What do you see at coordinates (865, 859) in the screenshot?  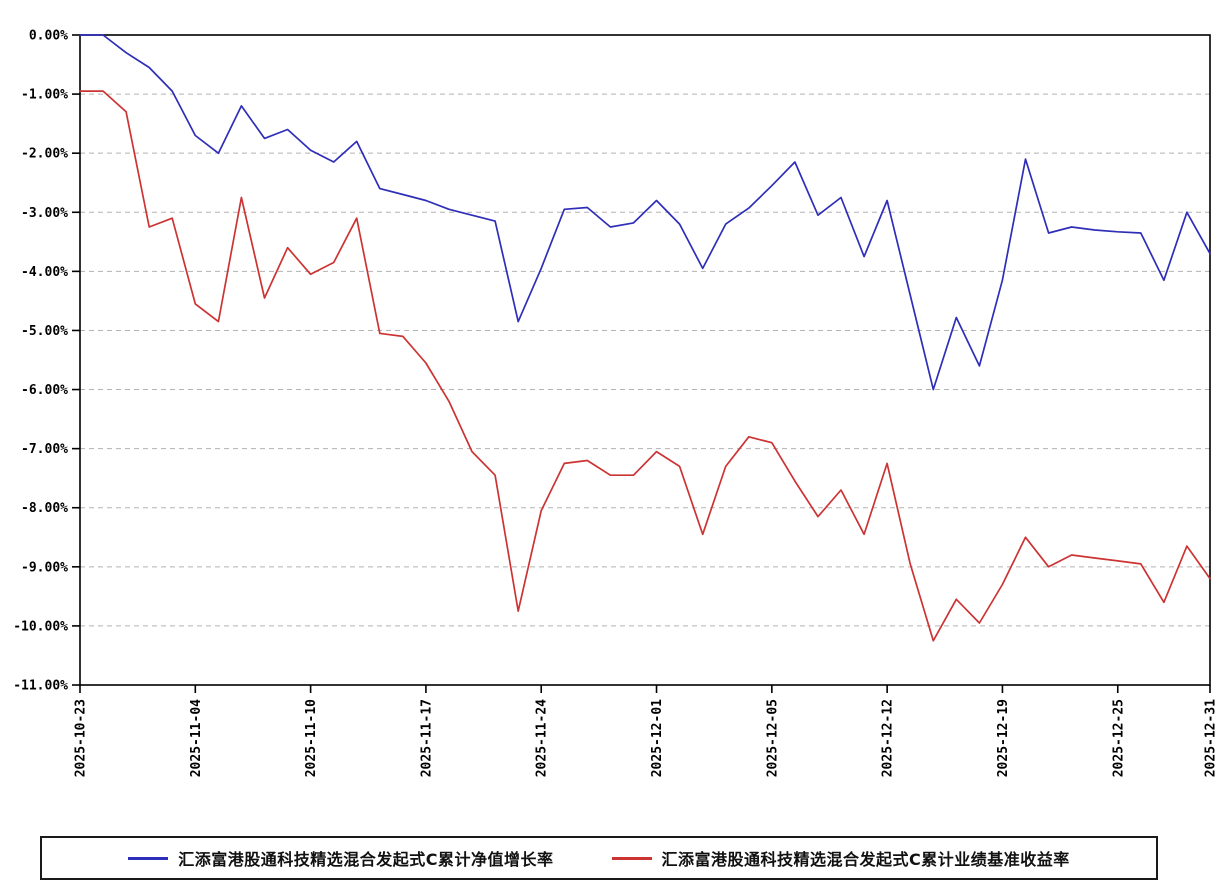 I see `legend-label-benchmark: 汇添富港股通科技精选混合发起式C累计业绩基准收益率` at bounding box center [865, 859].